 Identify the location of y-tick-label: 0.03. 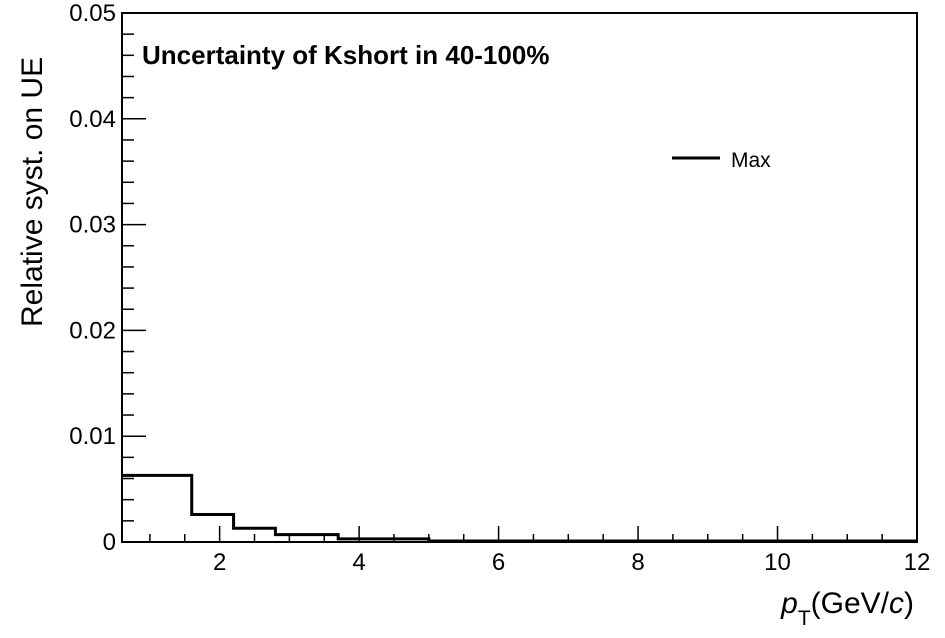
(92, 225).